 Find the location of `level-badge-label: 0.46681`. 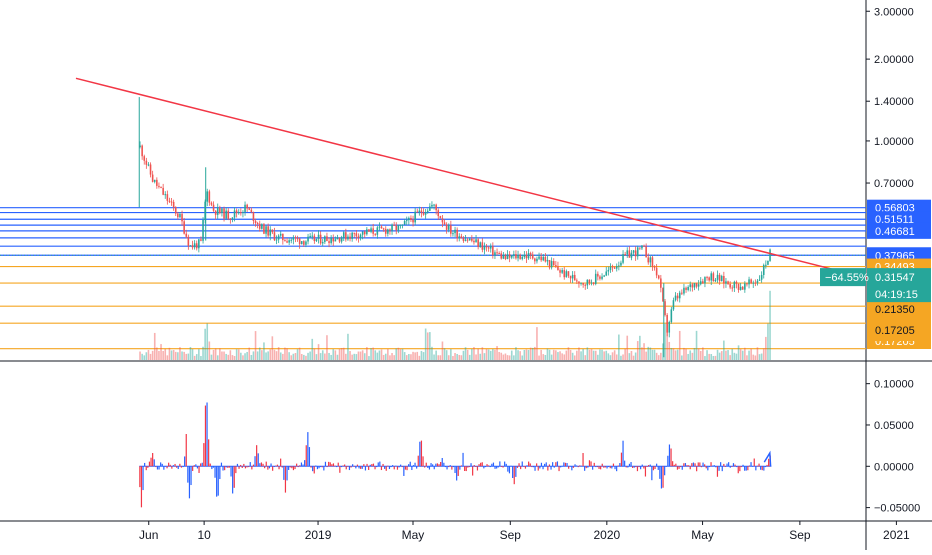

level-badge-label: 0.46681 is located at coordinates (895, 232).